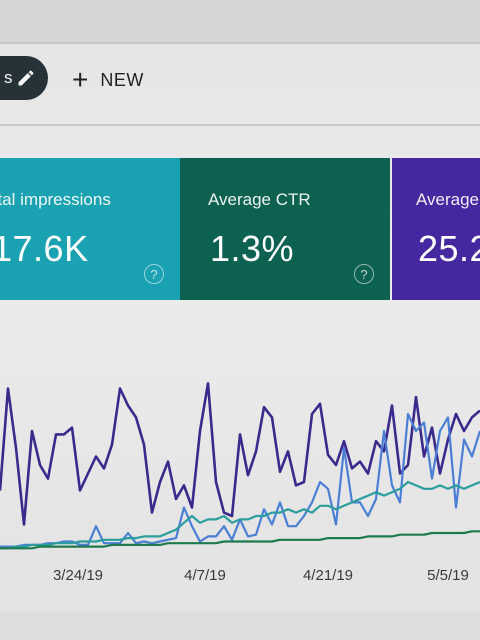  Describe the element at coordinates (205, 575) in the screenshot. I see `x-tick-label: 4/7/19` at that location.